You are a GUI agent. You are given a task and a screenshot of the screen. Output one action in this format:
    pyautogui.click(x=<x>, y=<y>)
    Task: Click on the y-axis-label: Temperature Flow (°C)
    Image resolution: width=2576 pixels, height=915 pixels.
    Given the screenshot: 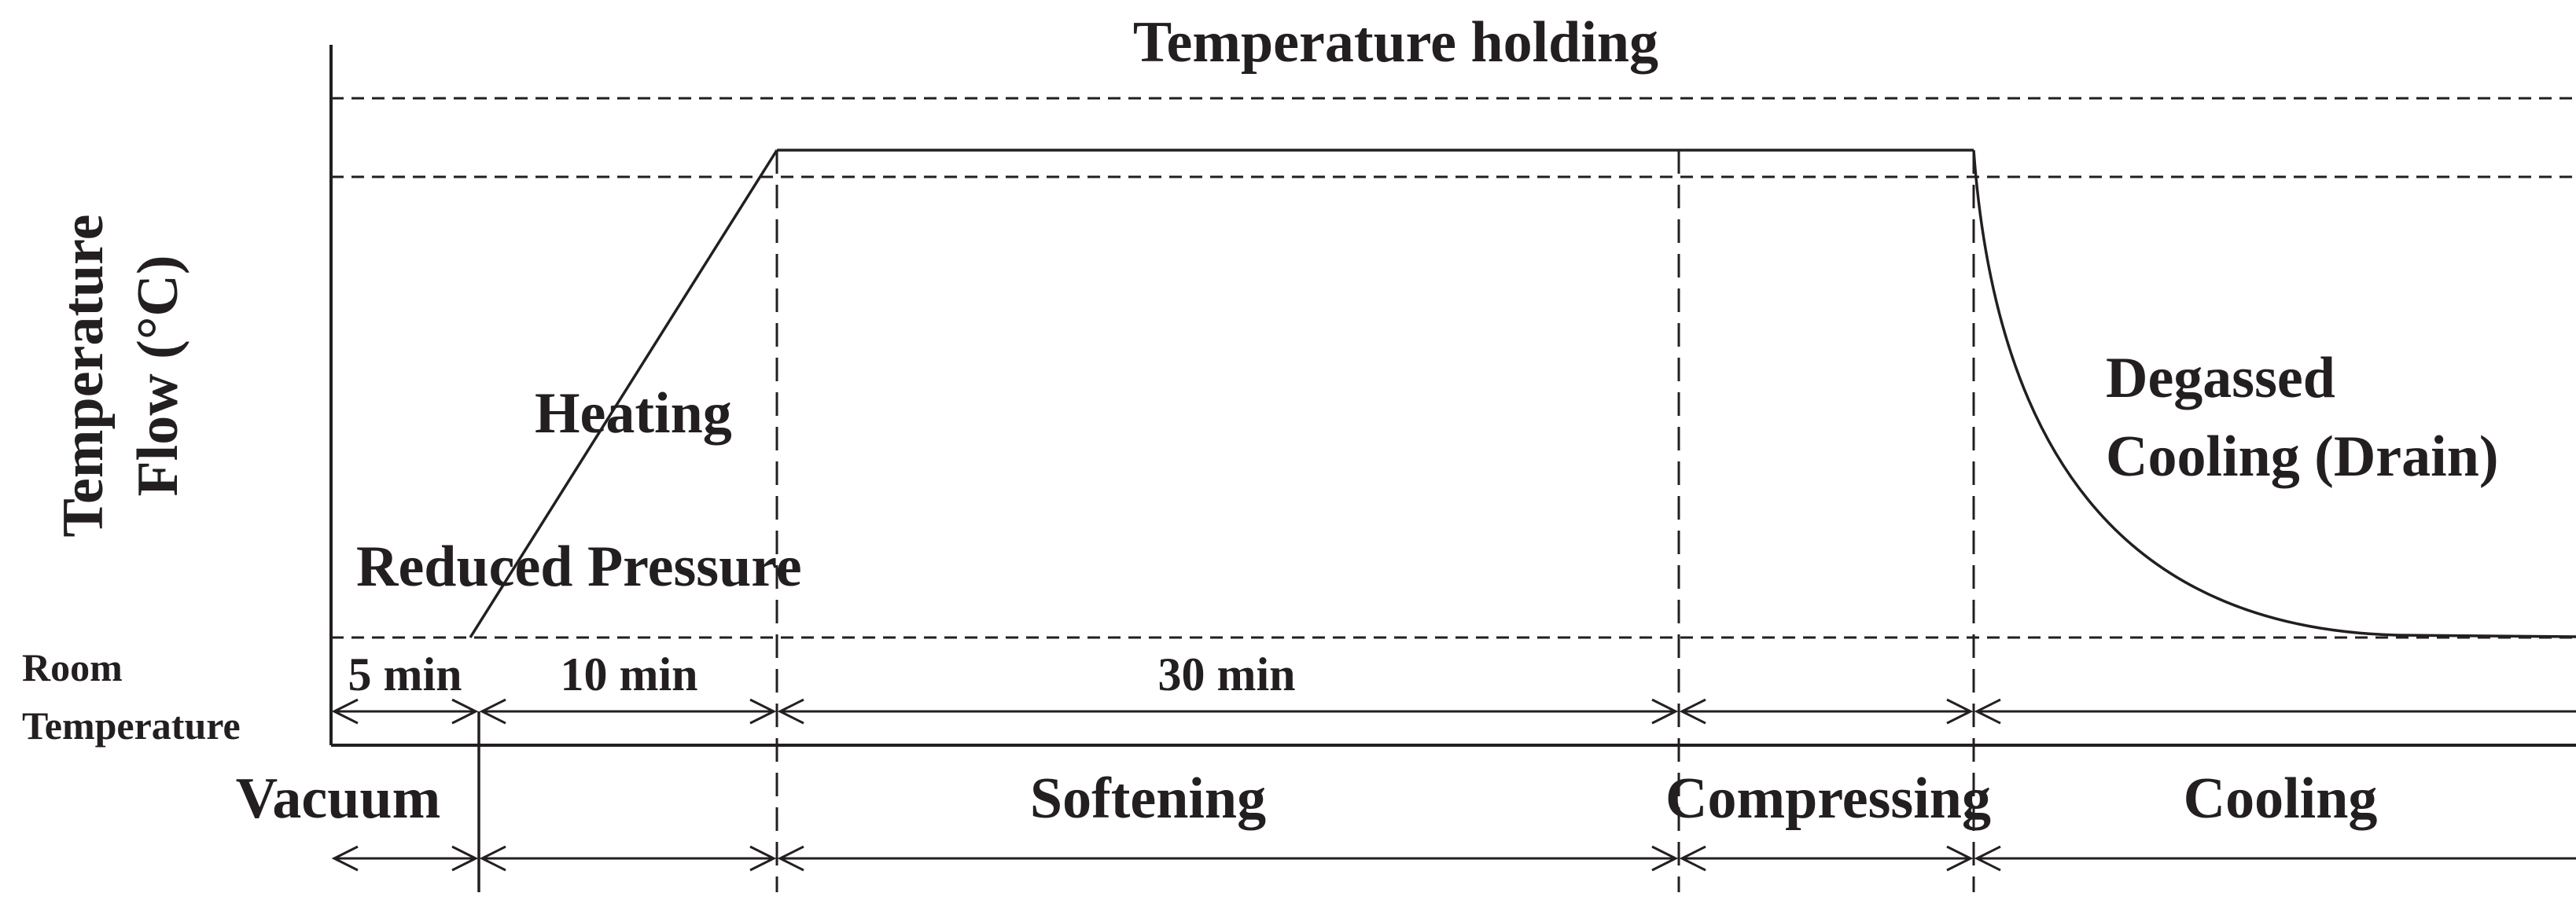 What is the action you would take?
    pyautogui.click(x=120, y=375)
    